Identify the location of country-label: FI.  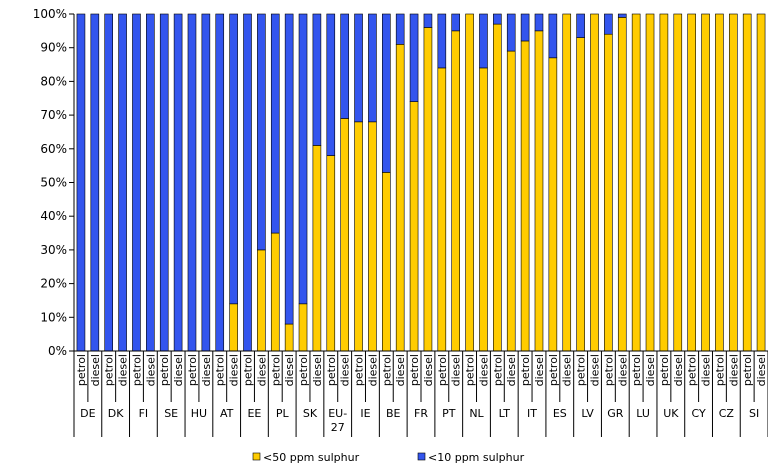
(144, 413).